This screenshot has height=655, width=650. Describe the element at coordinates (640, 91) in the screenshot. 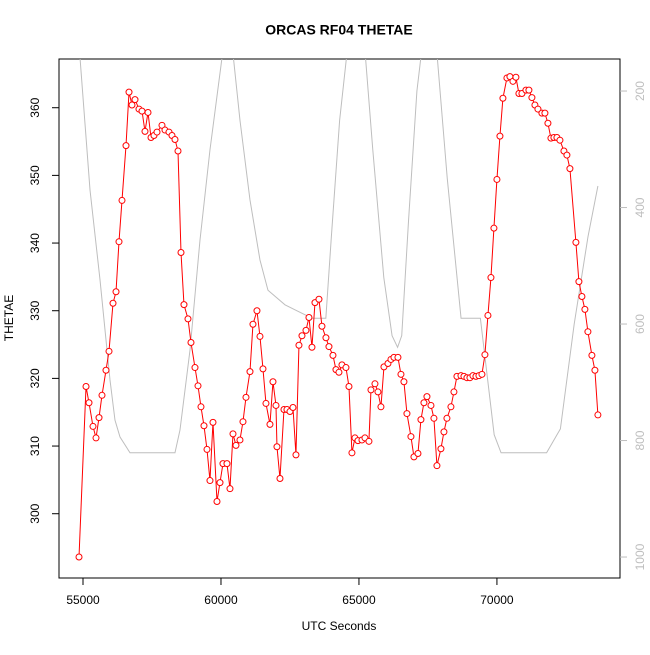

I see `y2-tick-label: 200` at that location.